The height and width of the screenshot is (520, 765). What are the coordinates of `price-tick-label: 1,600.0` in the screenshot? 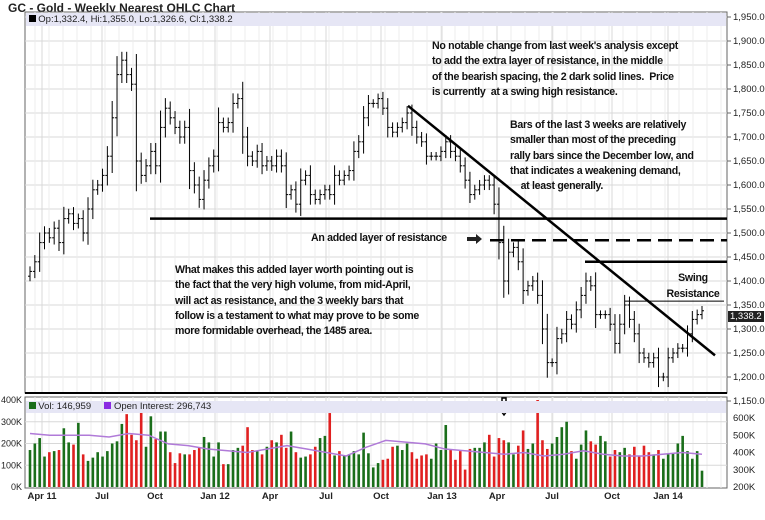 It's located at (749, 185).